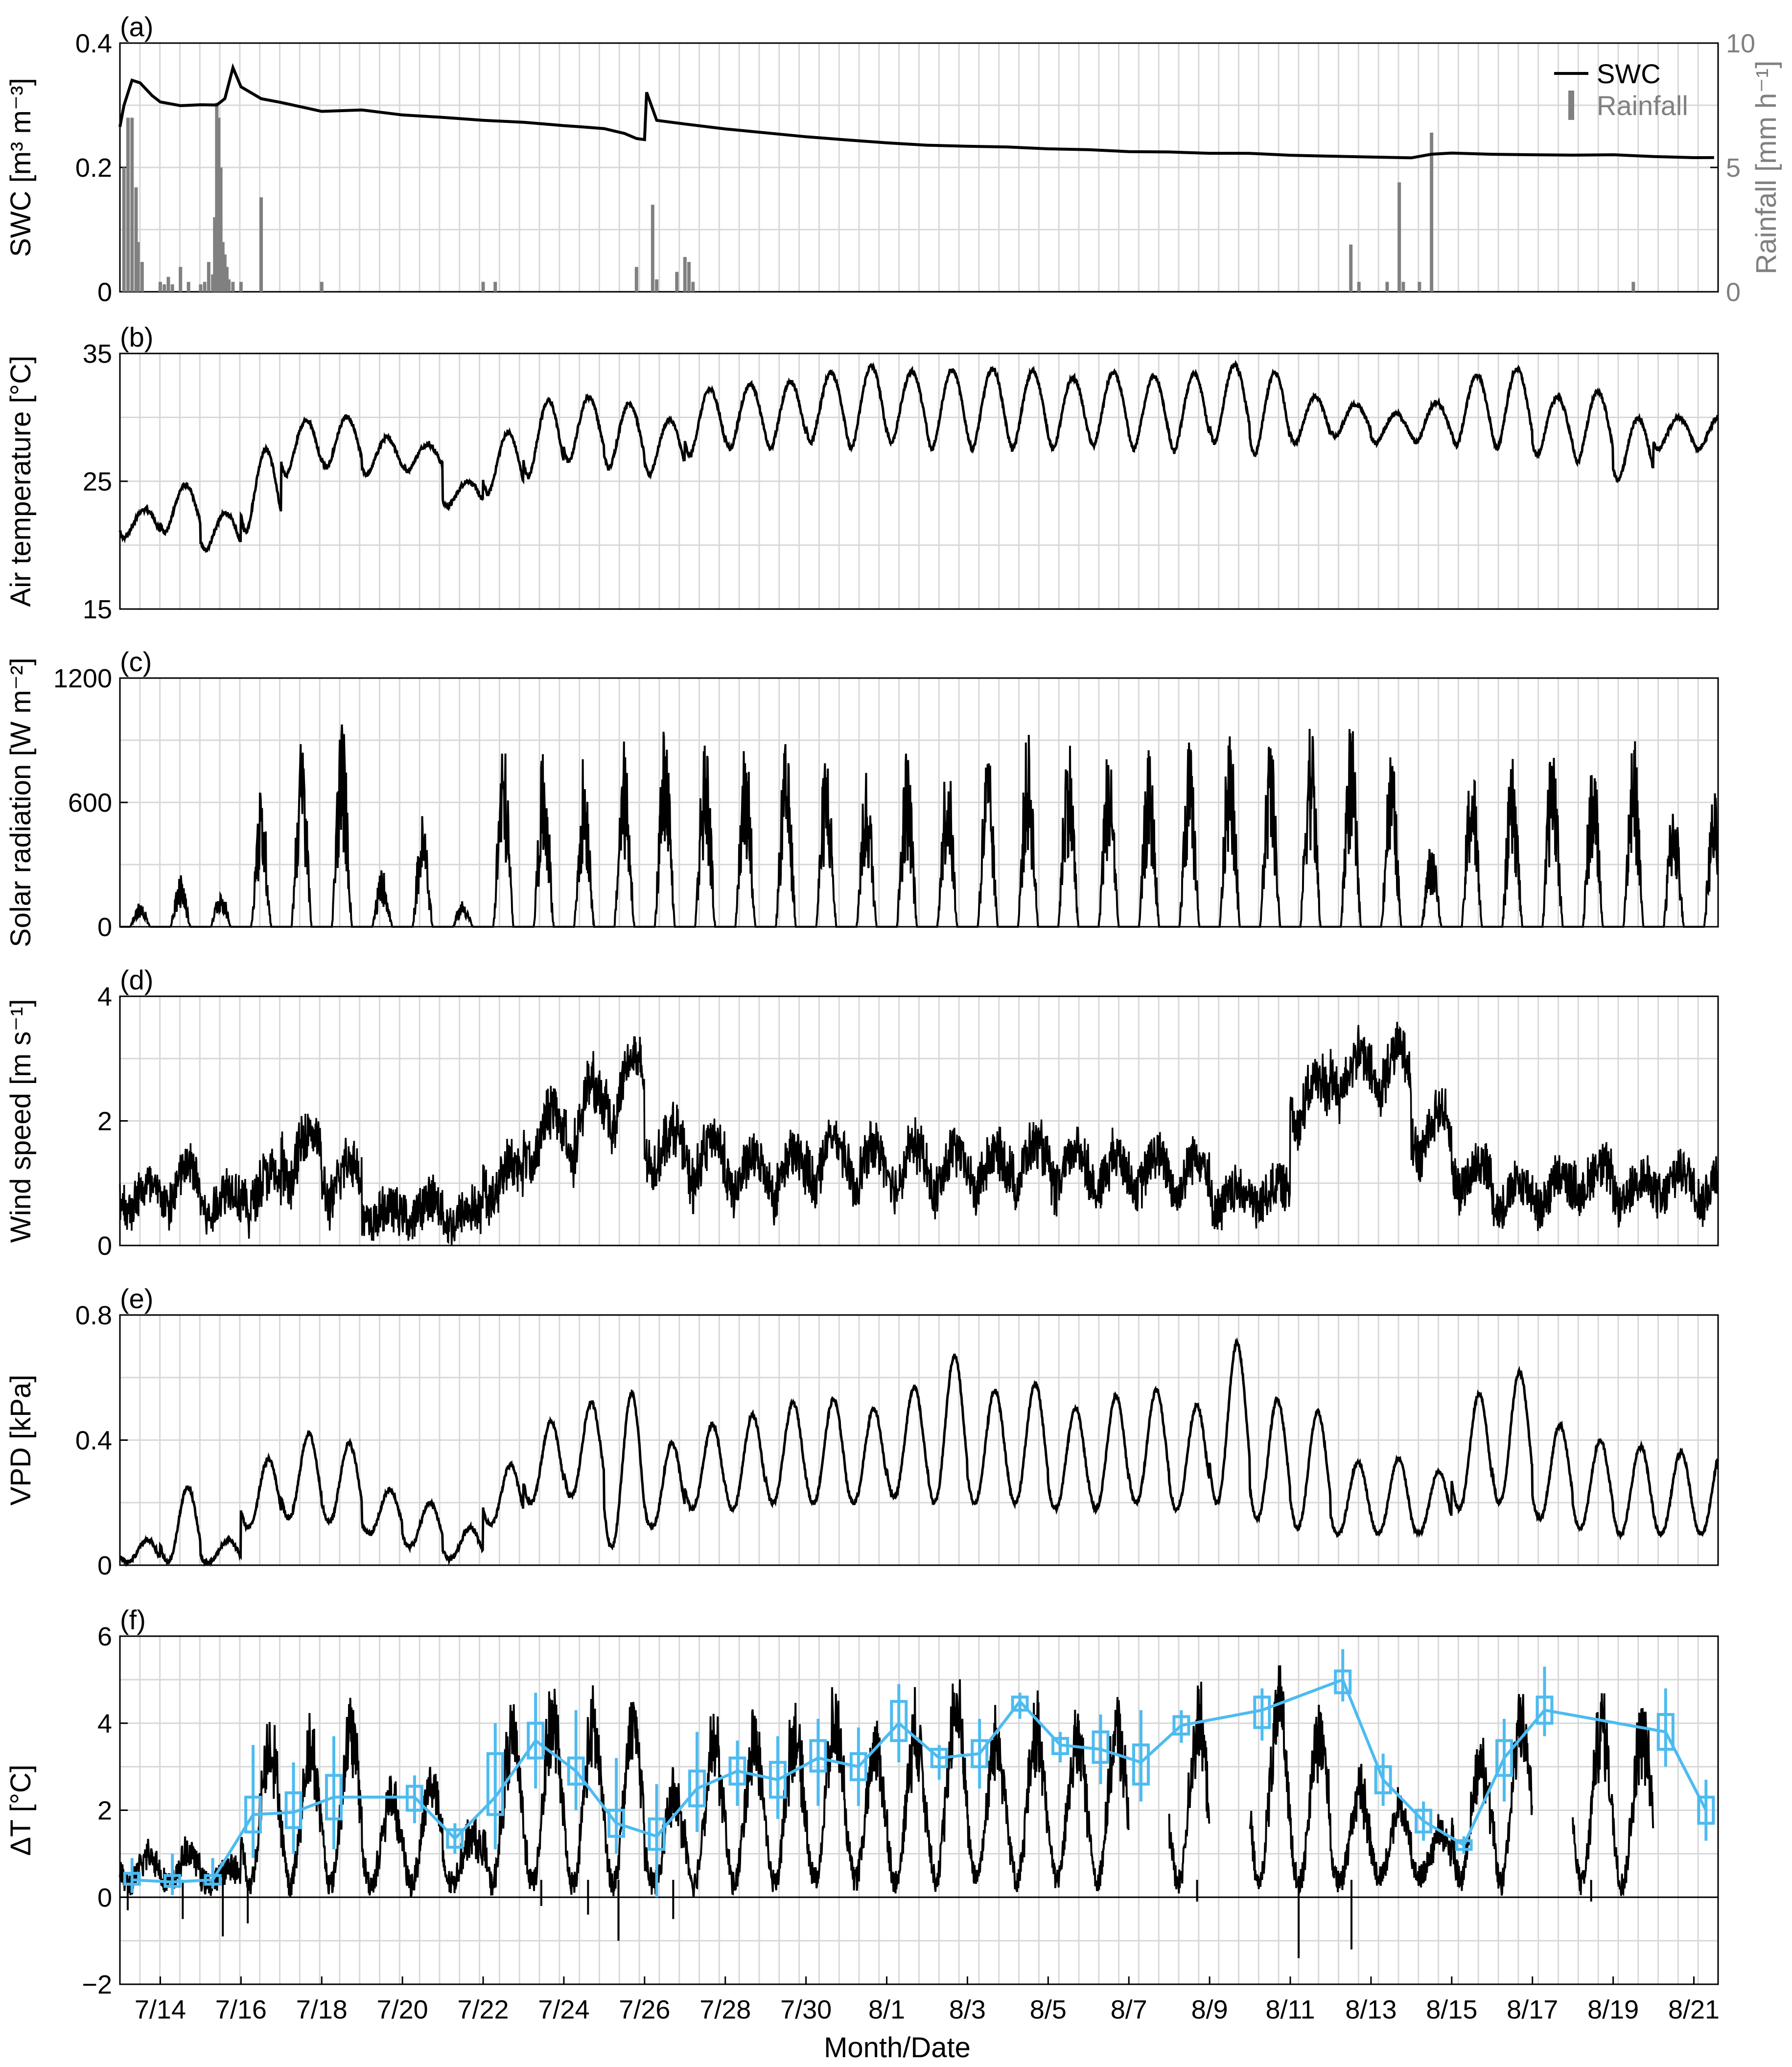  Describe the element at coordinates (136, 27) in the screenshot. I see `panel-letter: (a)` at that location.